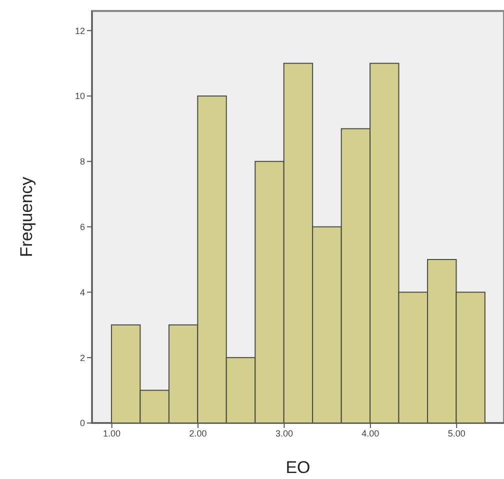  Describe the element at coordinates (457, 433) in the screenshot. I see `x-tick-label: 5.00` at that location.